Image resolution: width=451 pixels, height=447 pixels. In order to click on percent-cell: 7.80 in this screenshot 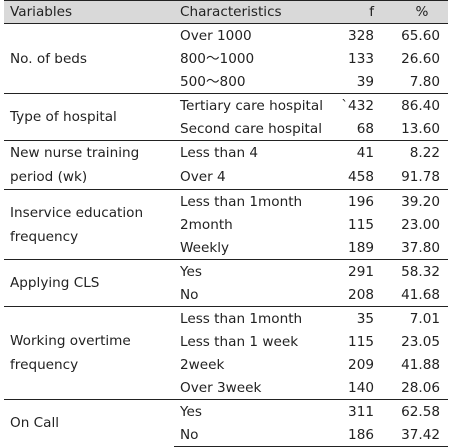, I will do `click(424, 81)`.